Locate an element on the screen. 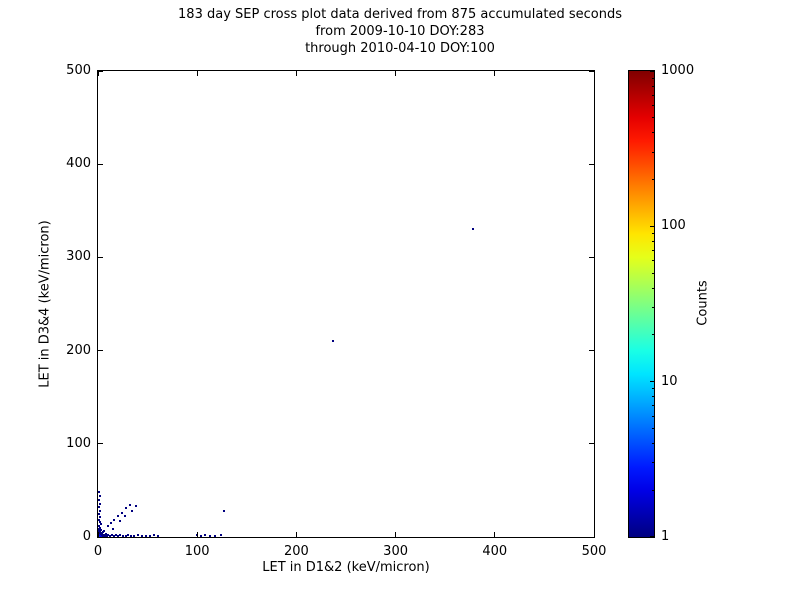  colorbar-tick-label: 1 is located at coordinates (665, 536).